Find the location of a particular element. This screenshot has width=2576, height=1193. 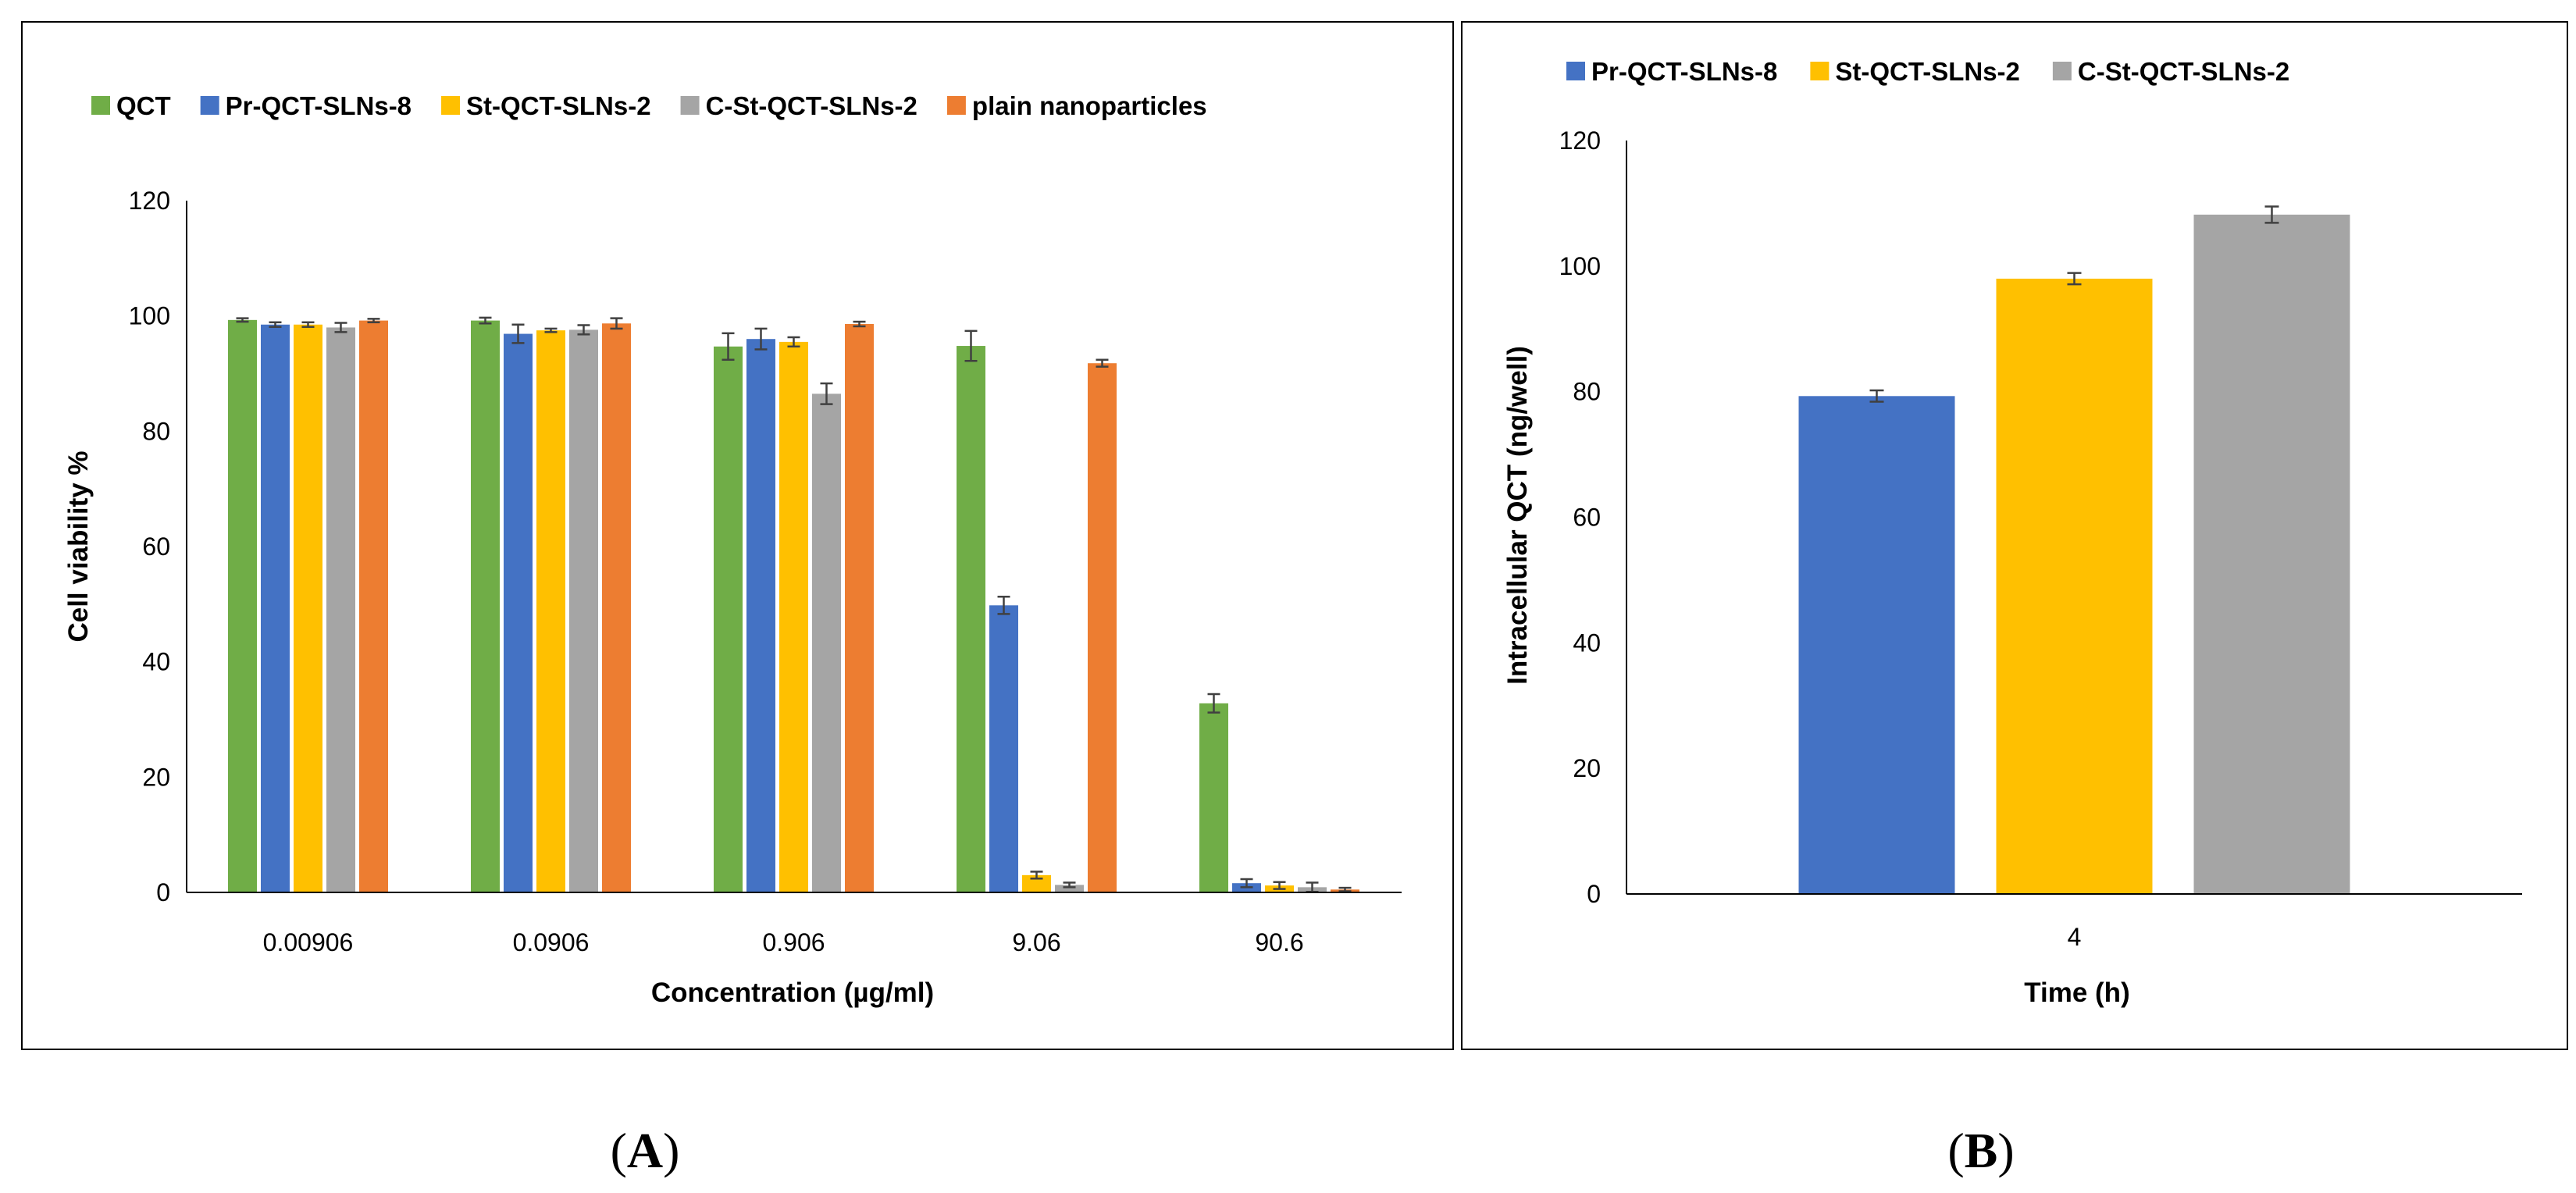

legend-label: QCT is located at coordinates (143, 105).